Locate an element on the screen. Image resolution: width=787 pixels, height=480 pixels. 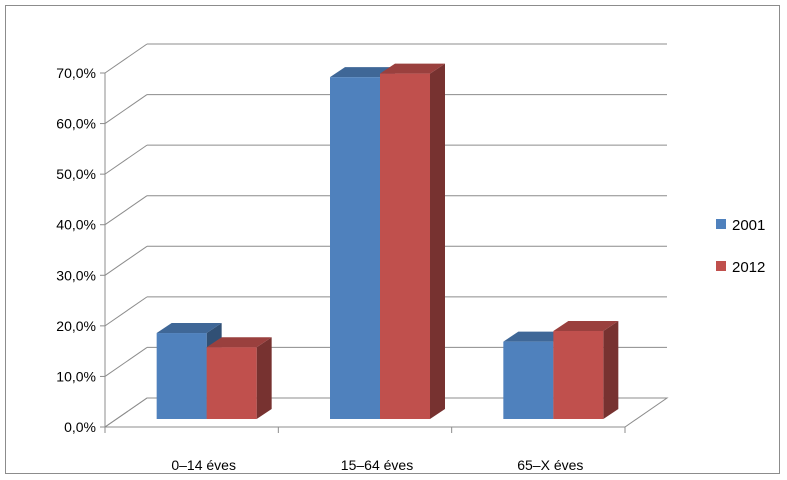
x-axis-tick-labels: 0–14 éves 15–64 éves 65–X éves is located at coordinates (377, 465).